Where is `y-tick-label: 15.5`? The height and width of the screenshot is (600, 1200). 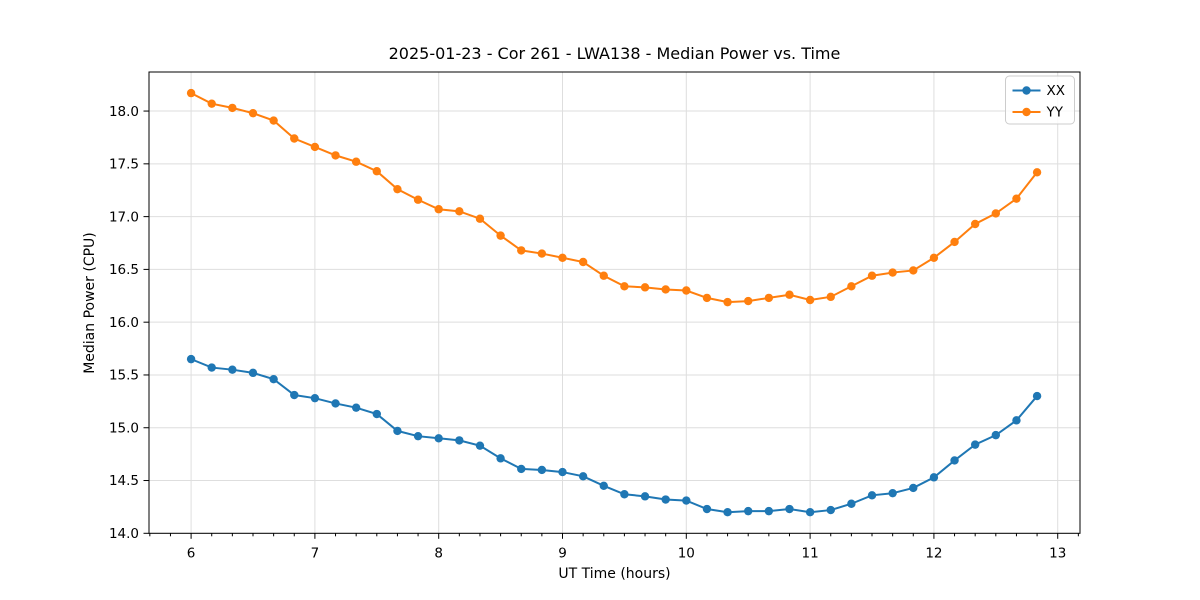
y-tick-label: 15.5 is located at coordinates (124, 376).